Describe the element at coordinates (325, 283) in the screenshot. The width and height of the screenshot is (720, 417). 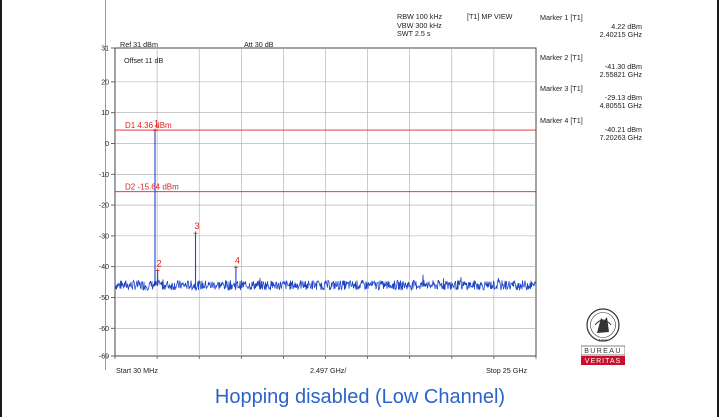
I see `spectrum-trace` at that location.